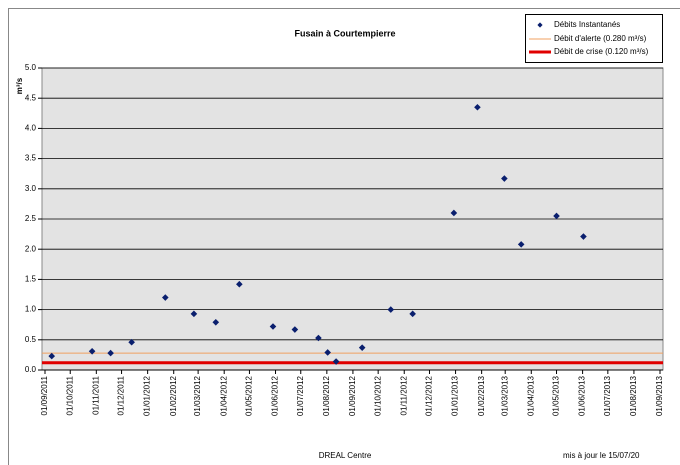 The height and width of the screenshot is (465, 680). What do you see at coordinates (601, 455) in the screenshot?
I see `footer-right: mis à jour le 15/07/20` at bounding box center [601, 455].